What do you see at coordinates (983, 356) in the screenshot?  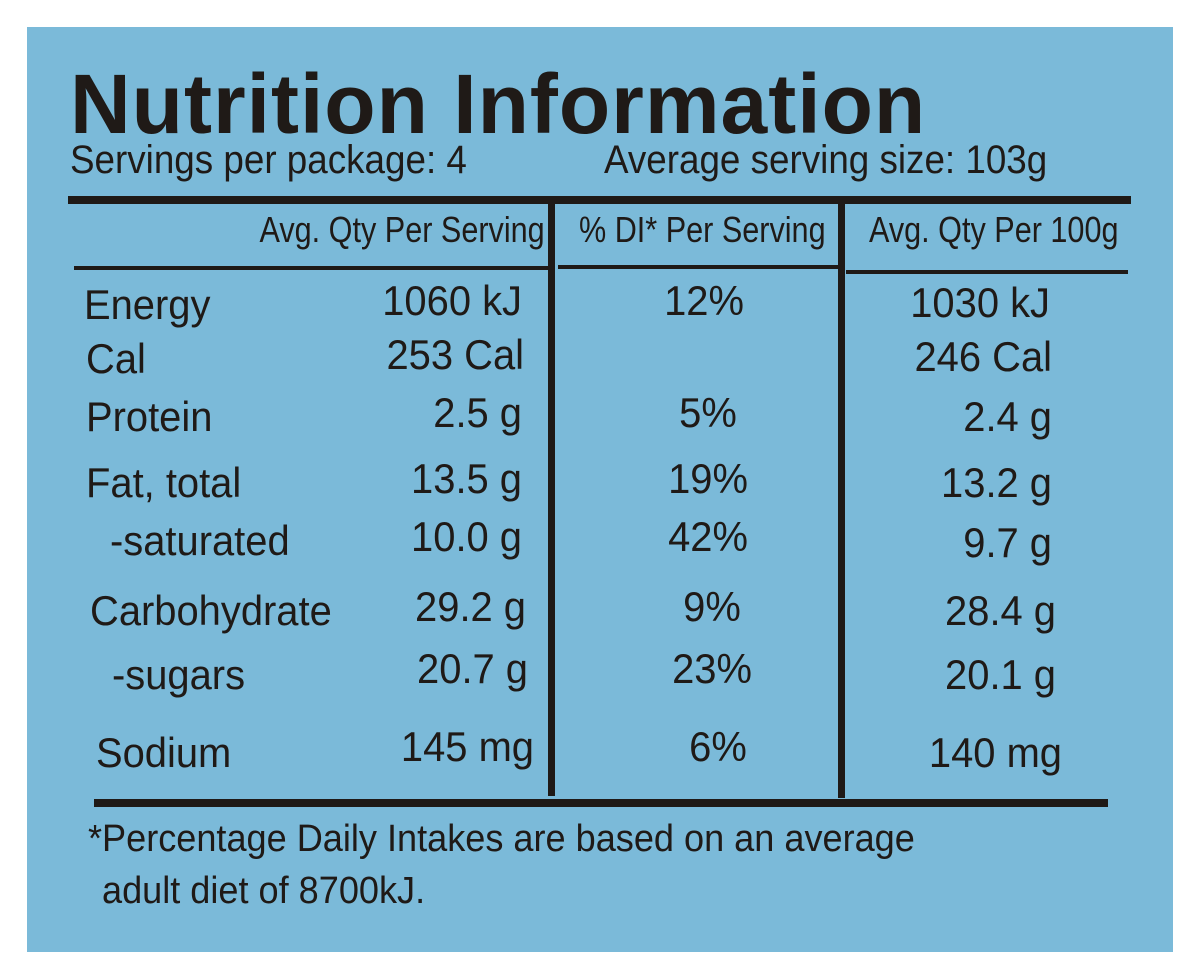 I see `row-per100g-cal: 246 Cal` at bounding box center [983, 356].